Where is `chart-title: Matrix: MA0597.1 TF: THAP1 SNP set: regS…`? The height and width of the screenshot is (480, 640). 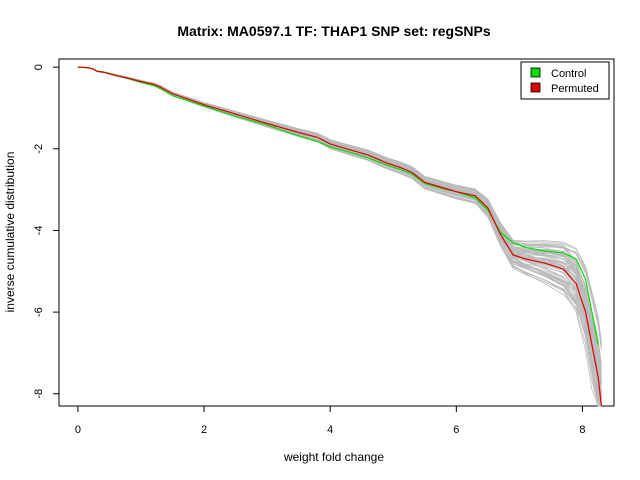
chart-title: Matrix: MA0597.1 TF: THAP1 SNP set: regS… is located at coordinates (333, 31).